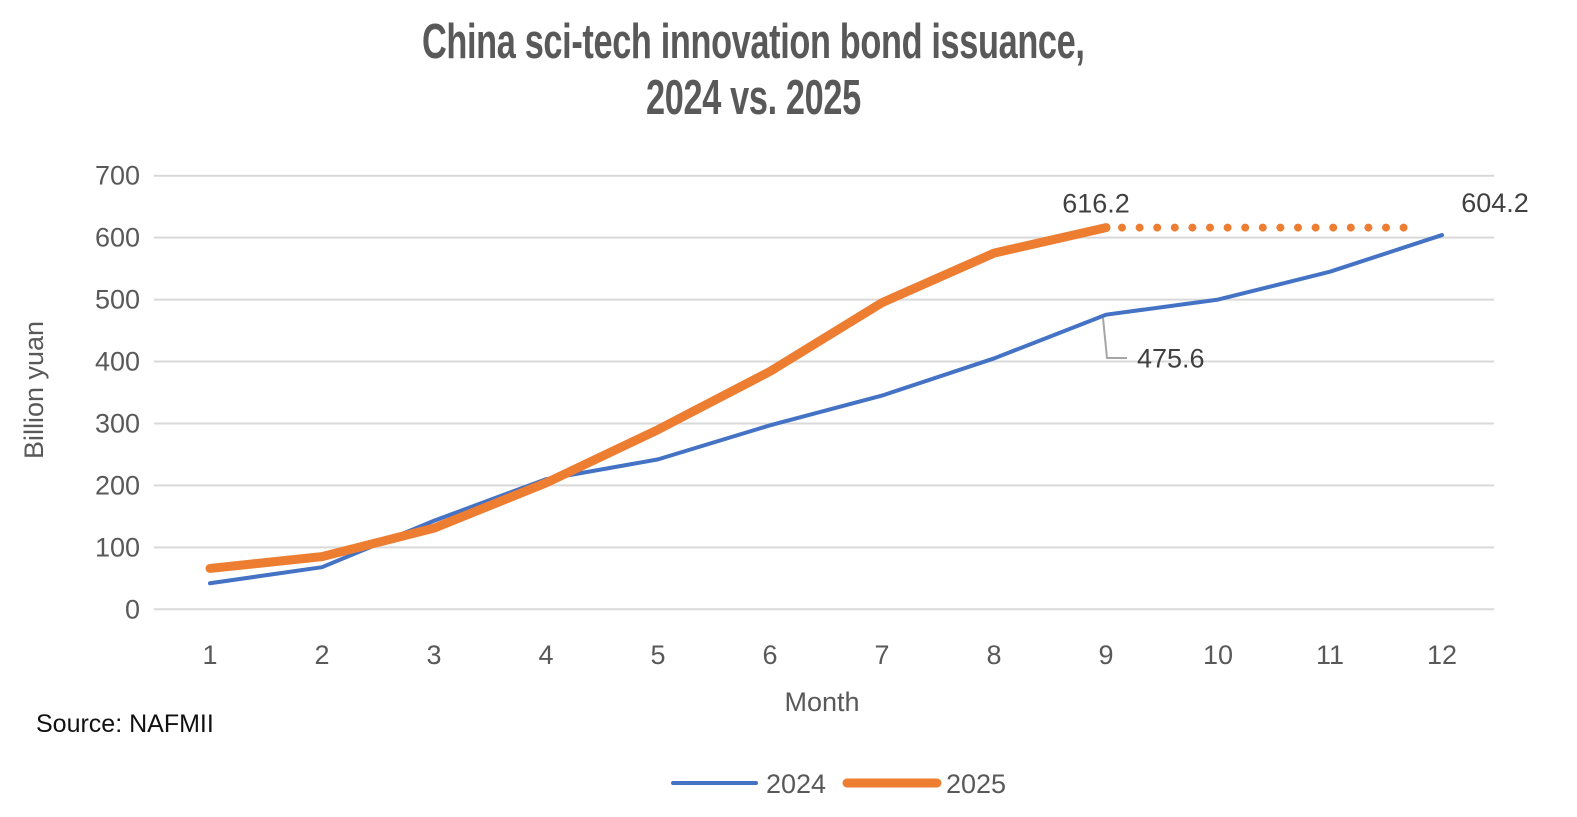 This screenshot has width=1577, height=817. What do you see at coordinates (117, 176) in the screenshot?
I see `y-tick-label-700: 700` at bounding box center [117, 176].